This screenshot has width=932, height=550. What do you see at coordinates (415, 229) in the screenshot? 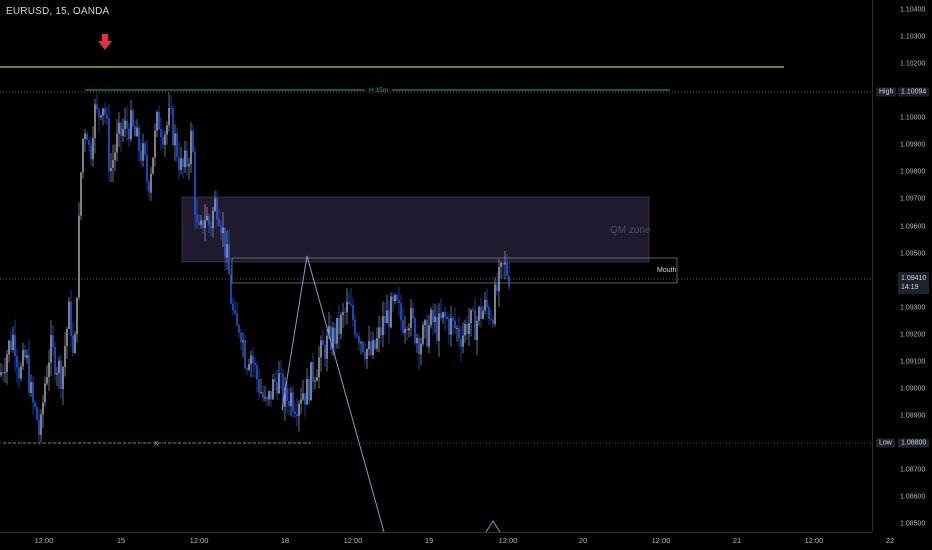
I see `qm-zone-box` at bounding box center [415, 229].